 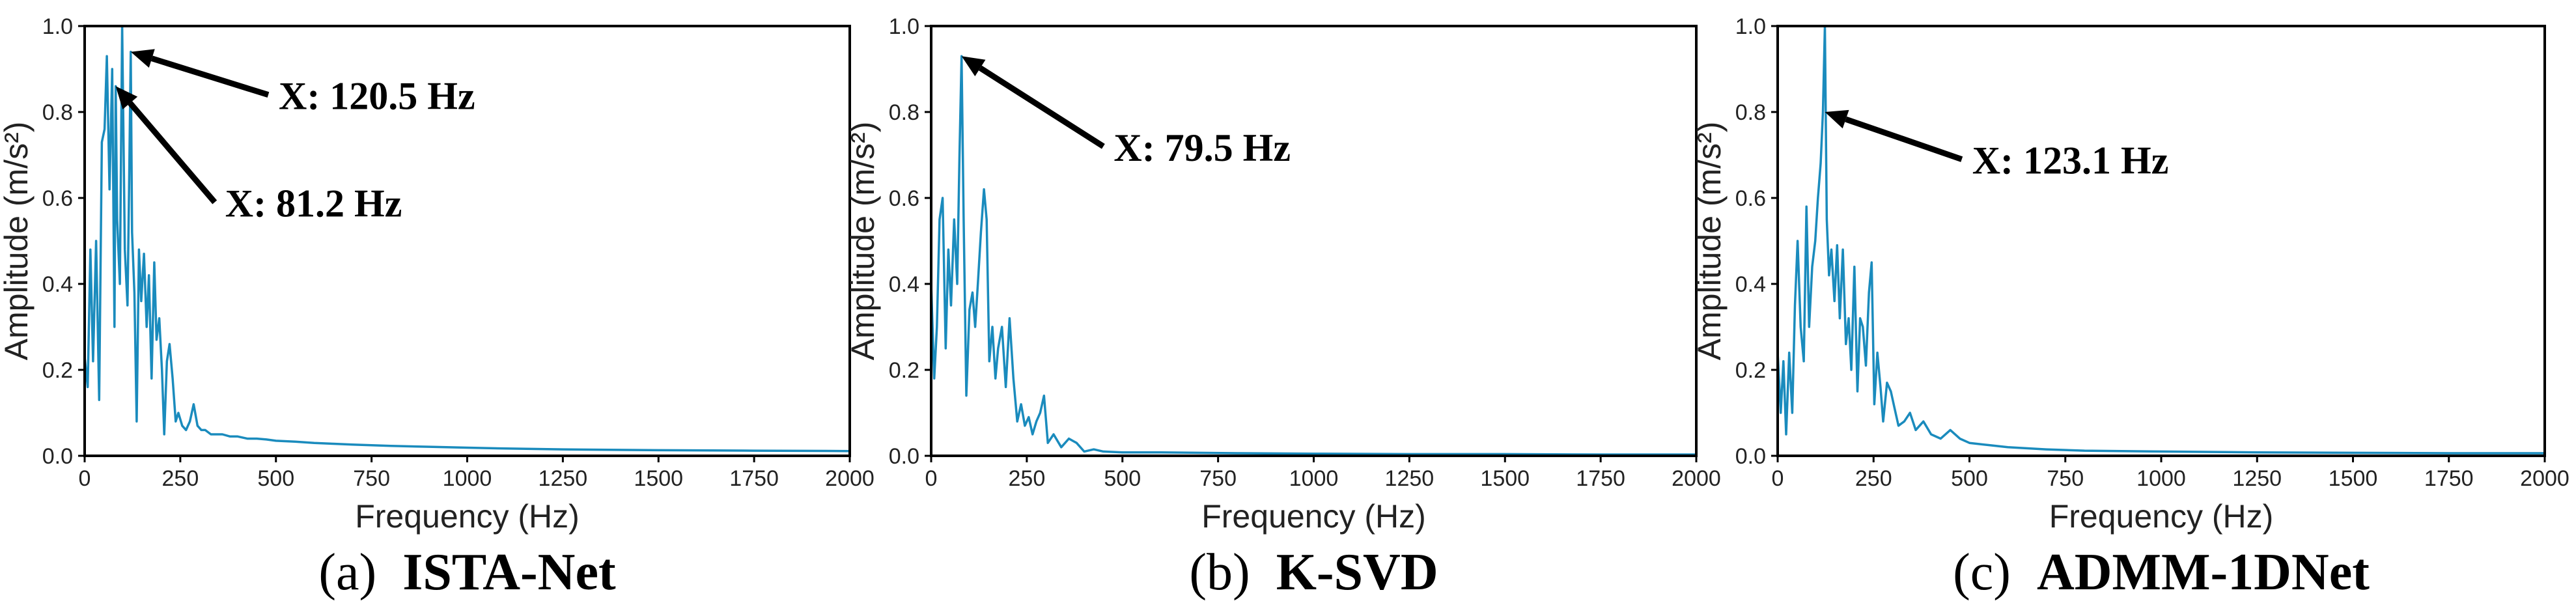 I want to click on caption-c: (c) ADMM-1DNet, so click(x=2162, y=573).